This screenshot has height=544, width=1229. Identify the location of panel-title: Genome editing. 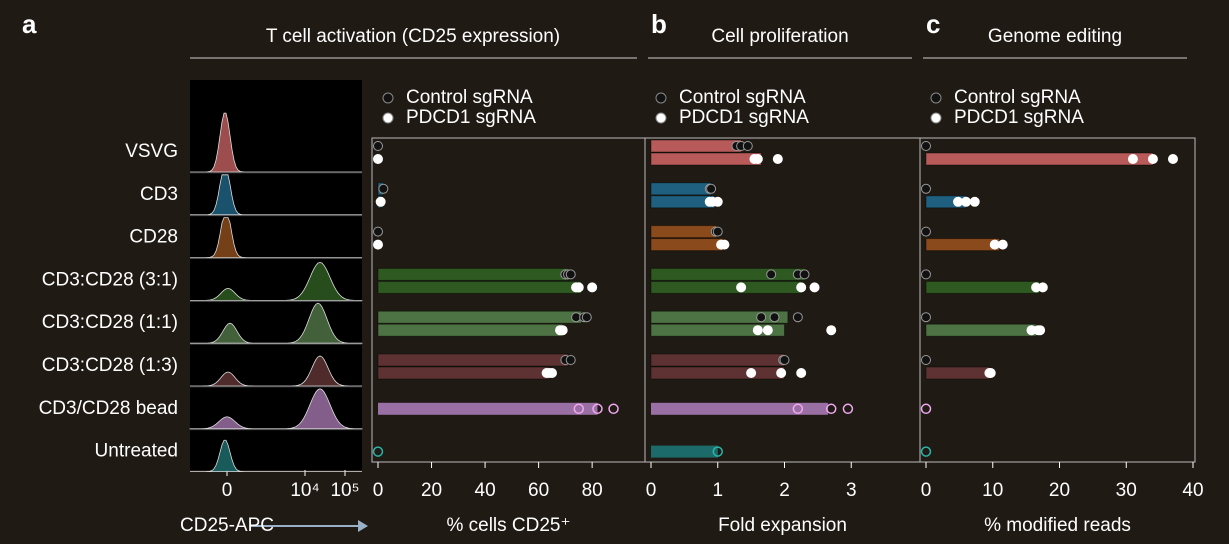
(1055, 36).